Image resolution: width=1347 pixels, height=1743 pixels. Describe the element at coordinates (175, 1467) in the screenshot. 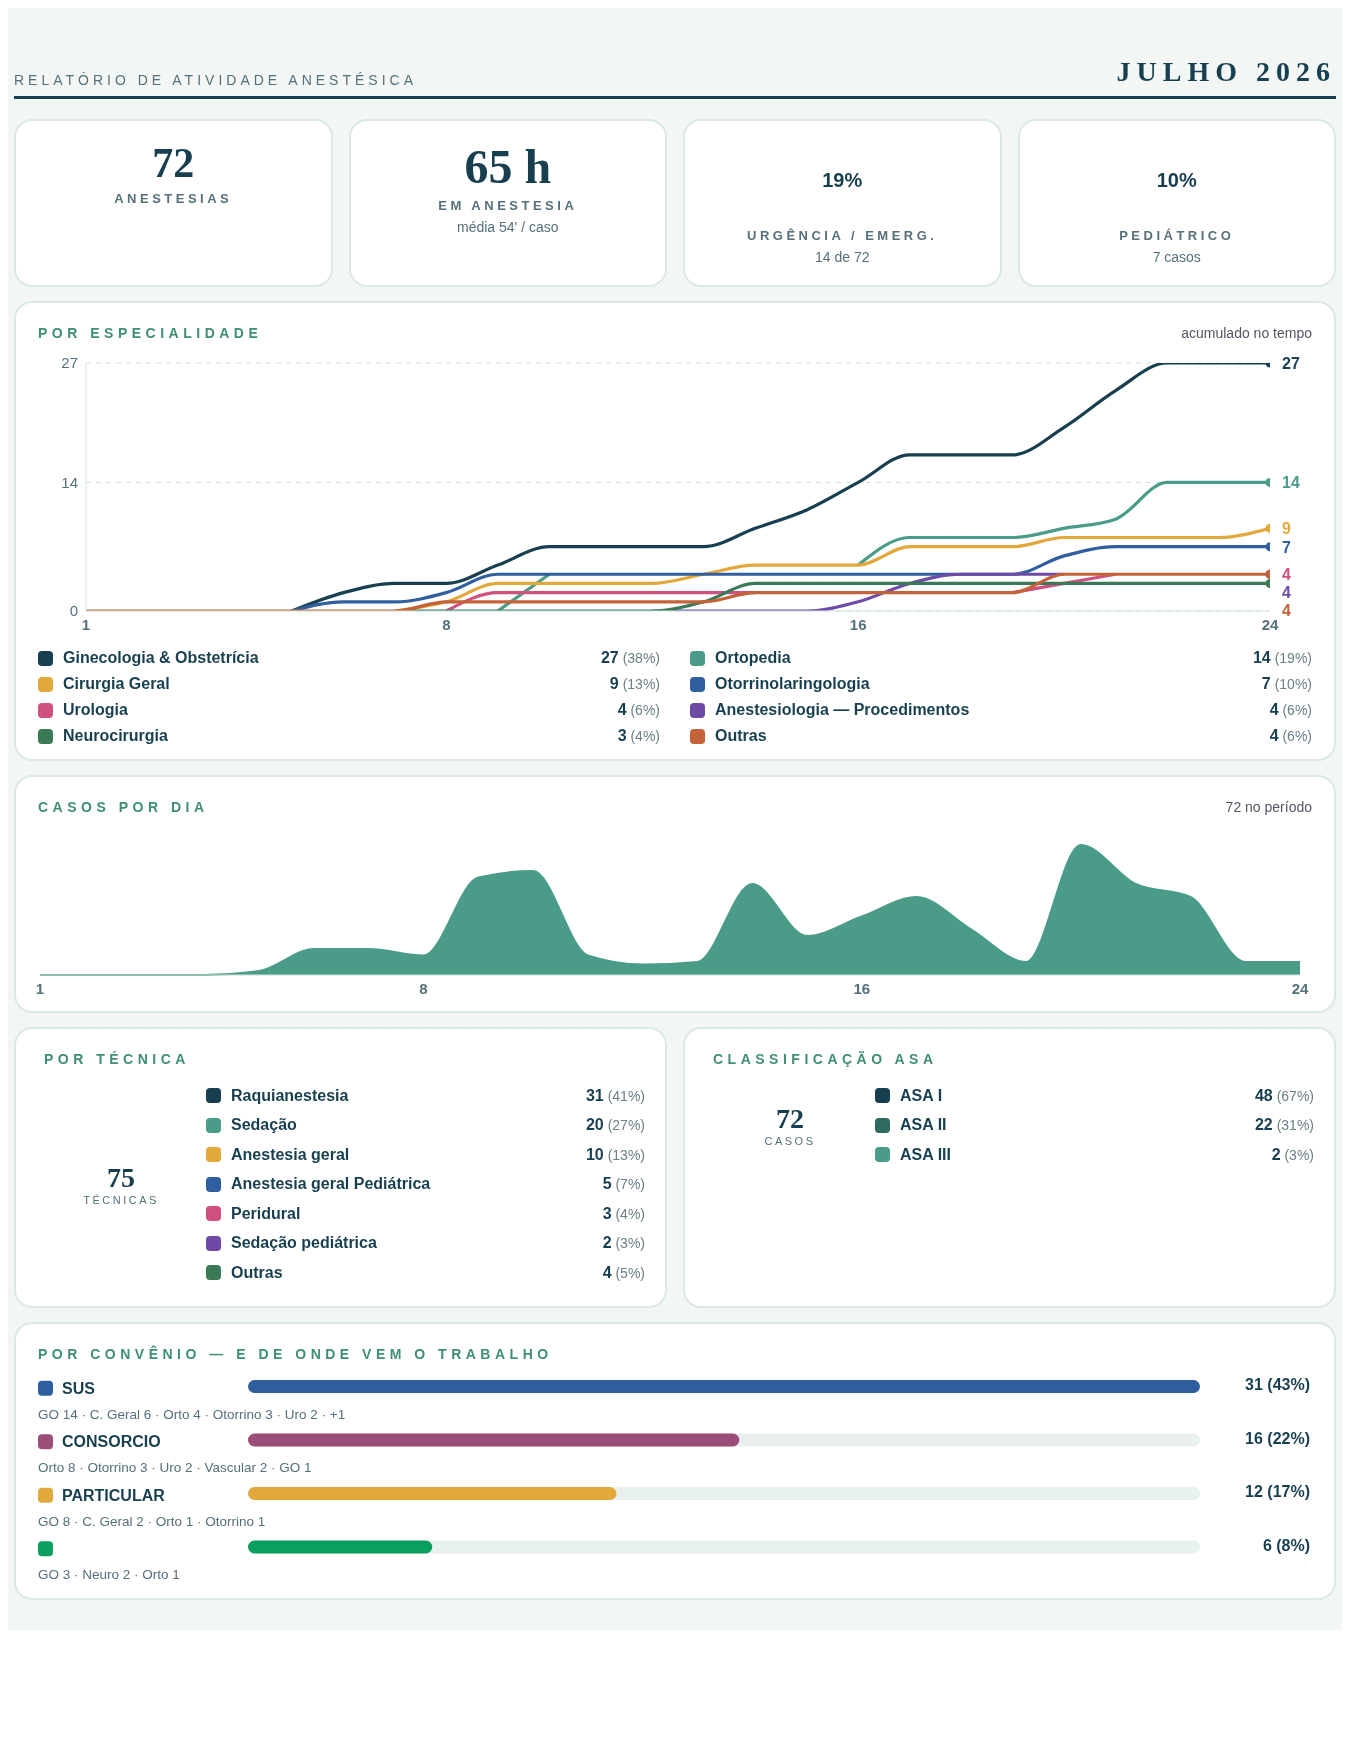

I see `annotation: Orto 8 · Otorrino 3 · Uro 2 · Vascular 2 · GO 1` at that location.